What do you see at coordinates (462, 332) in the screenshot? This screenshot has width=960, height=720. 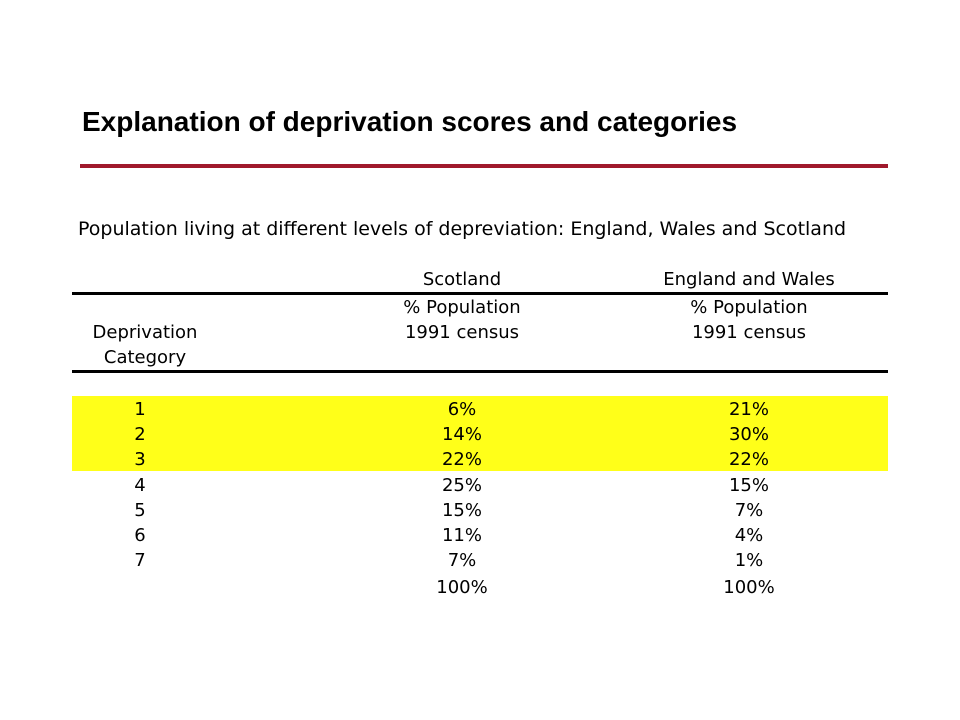 I see `header-scotland-census: 1991 census` at bounding box center [462, 332].